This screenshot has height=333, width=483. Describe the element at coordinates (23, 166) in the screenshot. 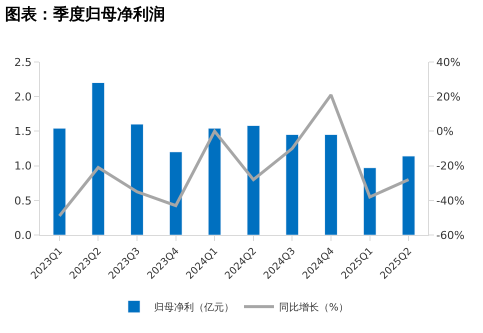

I see `y-tick-label: 1.0` at that location.